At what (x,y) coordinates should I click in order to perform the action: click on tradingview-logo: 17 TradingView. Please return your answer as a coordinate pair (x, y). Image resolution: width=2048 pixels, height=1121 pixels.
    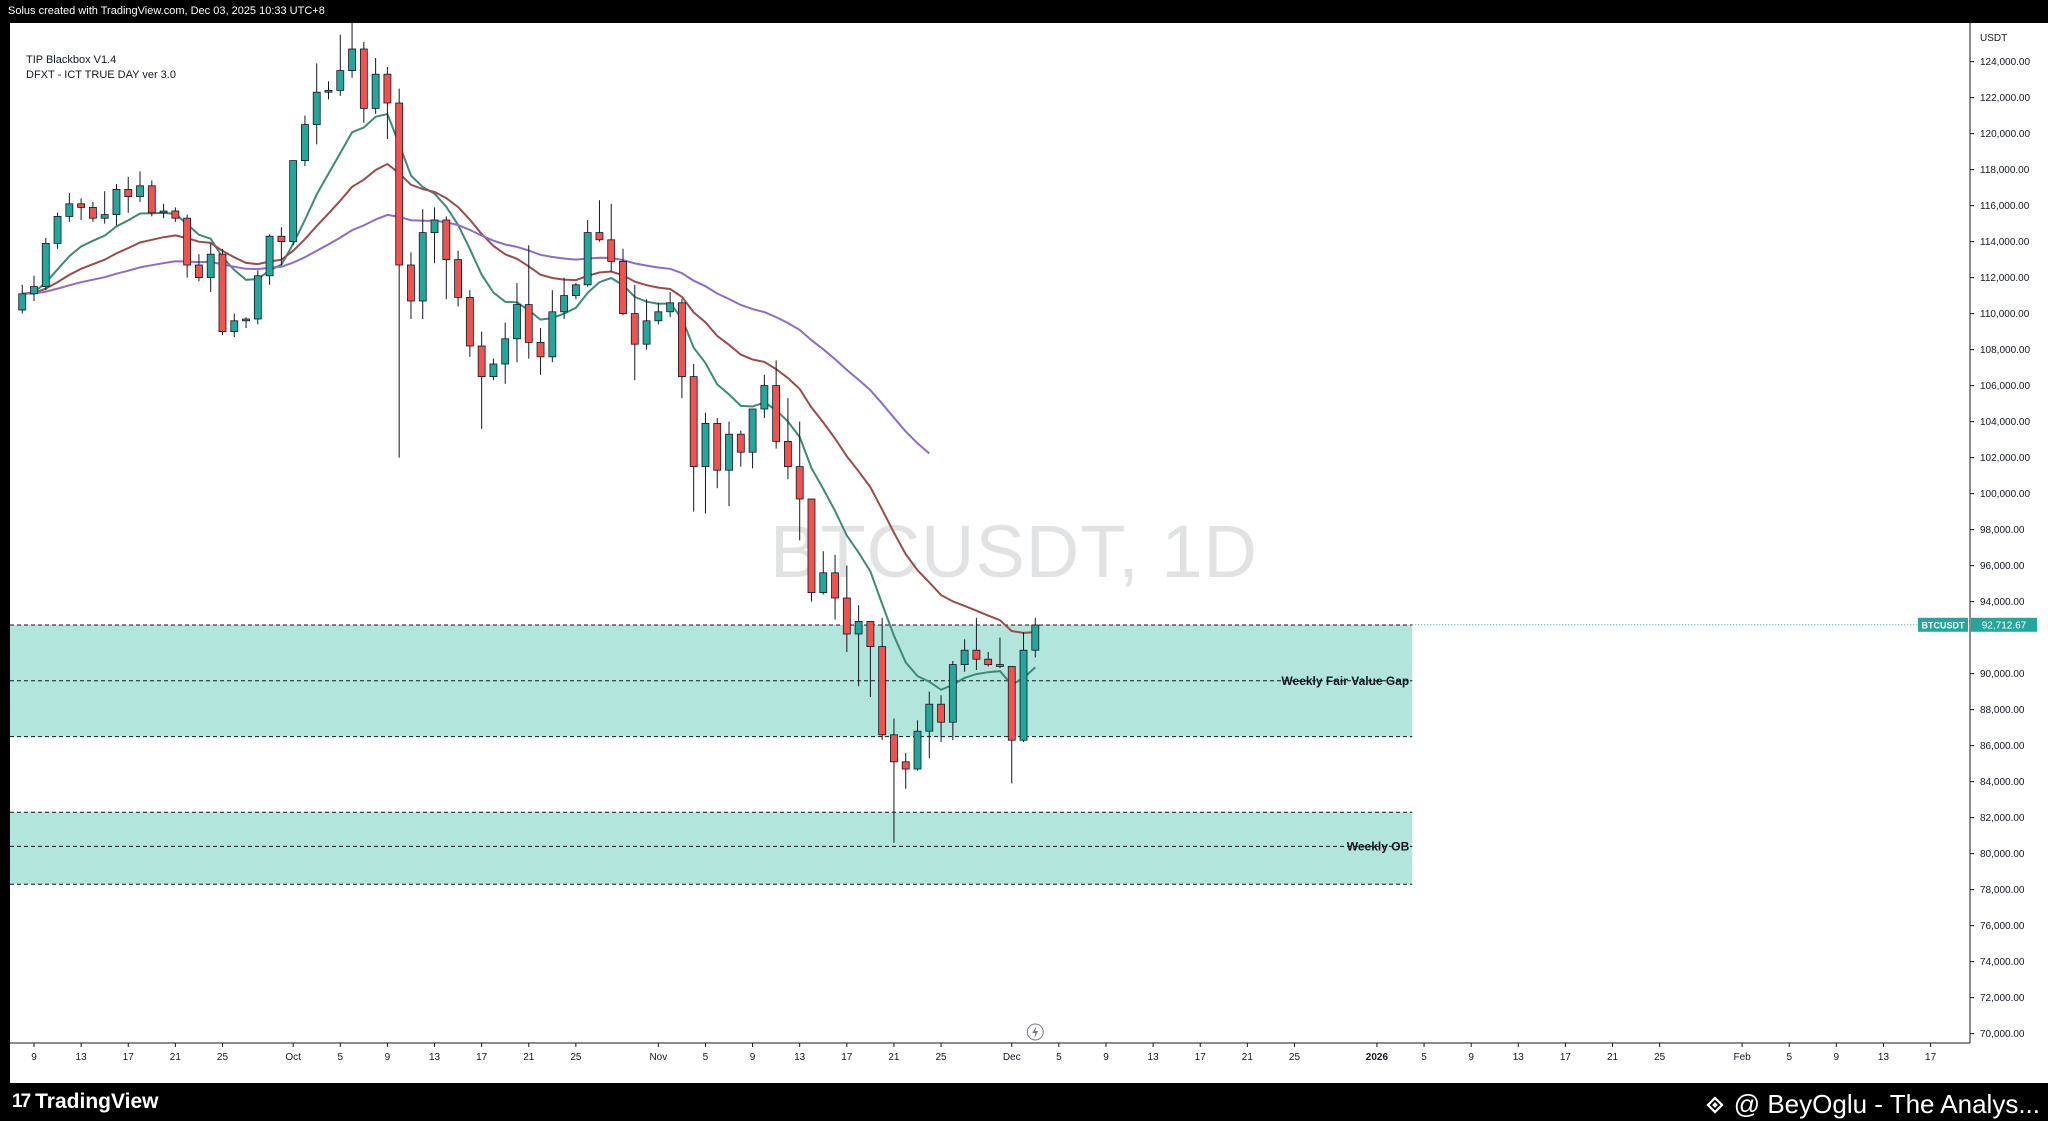
    Looking at the image, I should click on (85, 1102).